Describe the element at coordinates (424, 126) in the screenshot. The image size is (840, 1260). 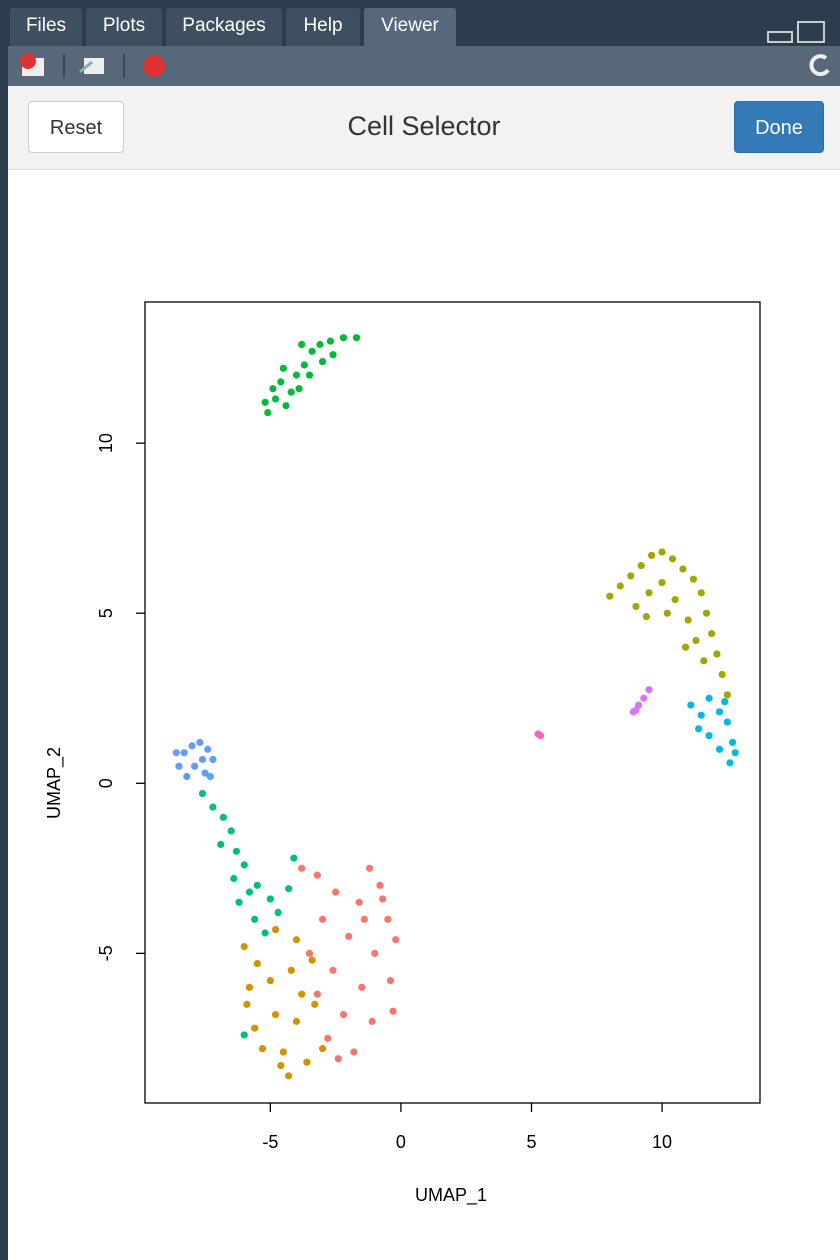
I see `gadget-title: Cell Selector` at that location.